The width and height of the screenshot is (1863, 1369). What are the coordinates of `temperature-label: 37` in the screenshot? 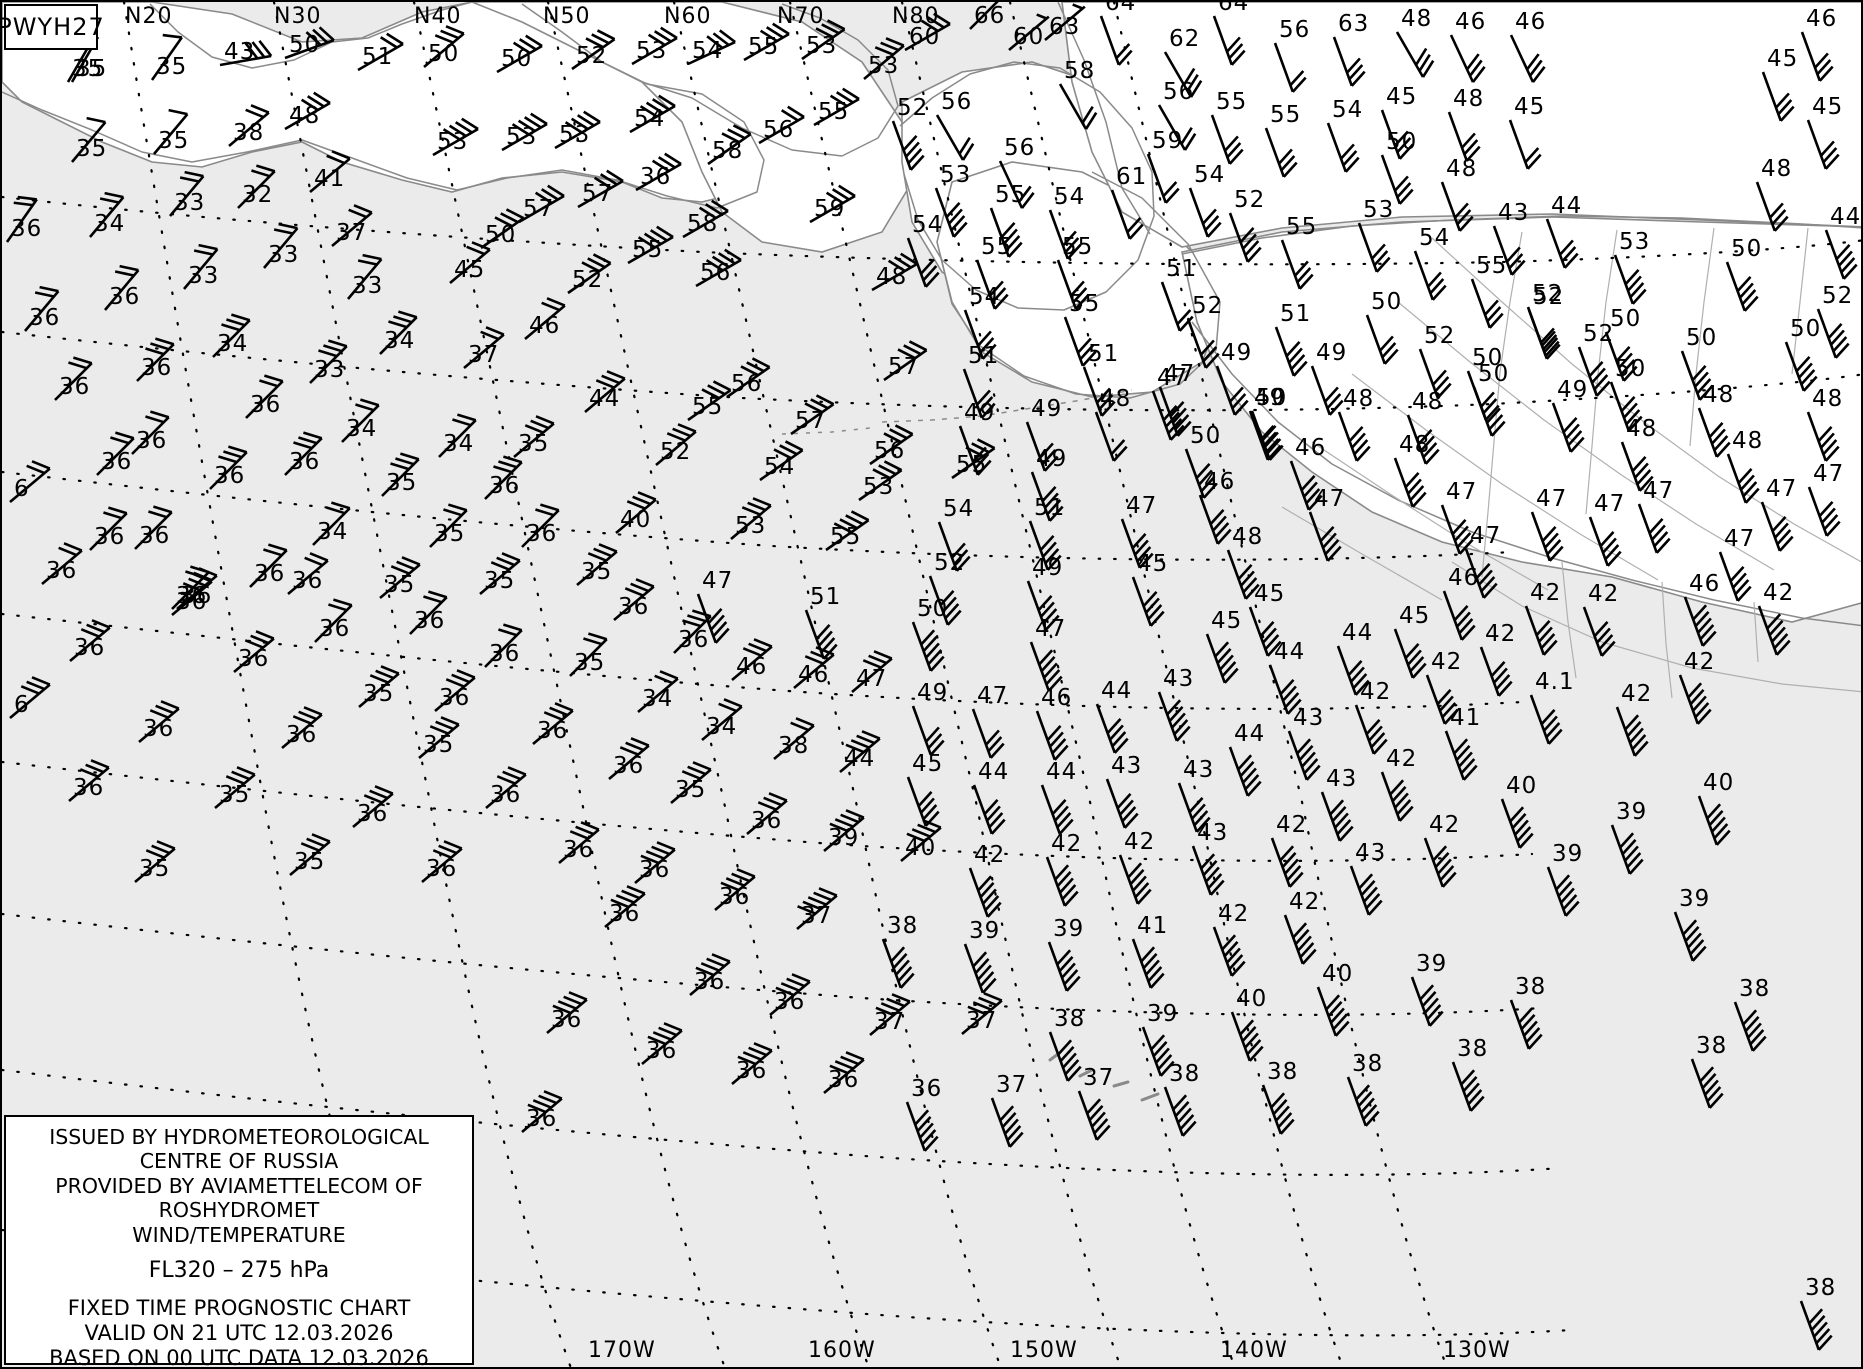 It's located at (352, 233).